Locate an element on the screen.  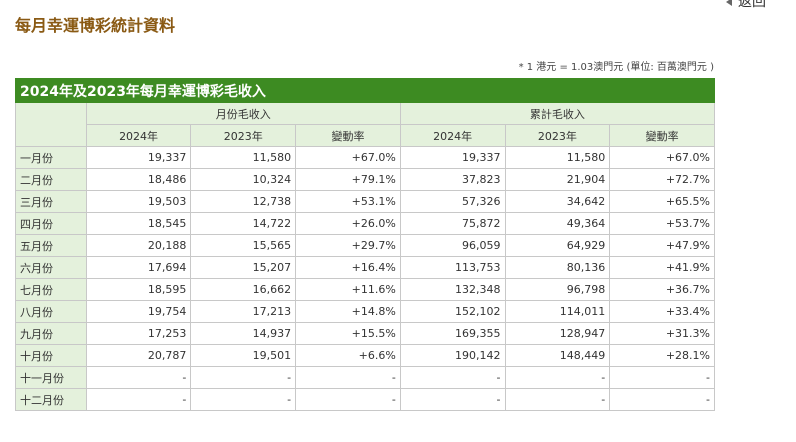
value-cell: +53.7% is located at coordinates (662, 223).